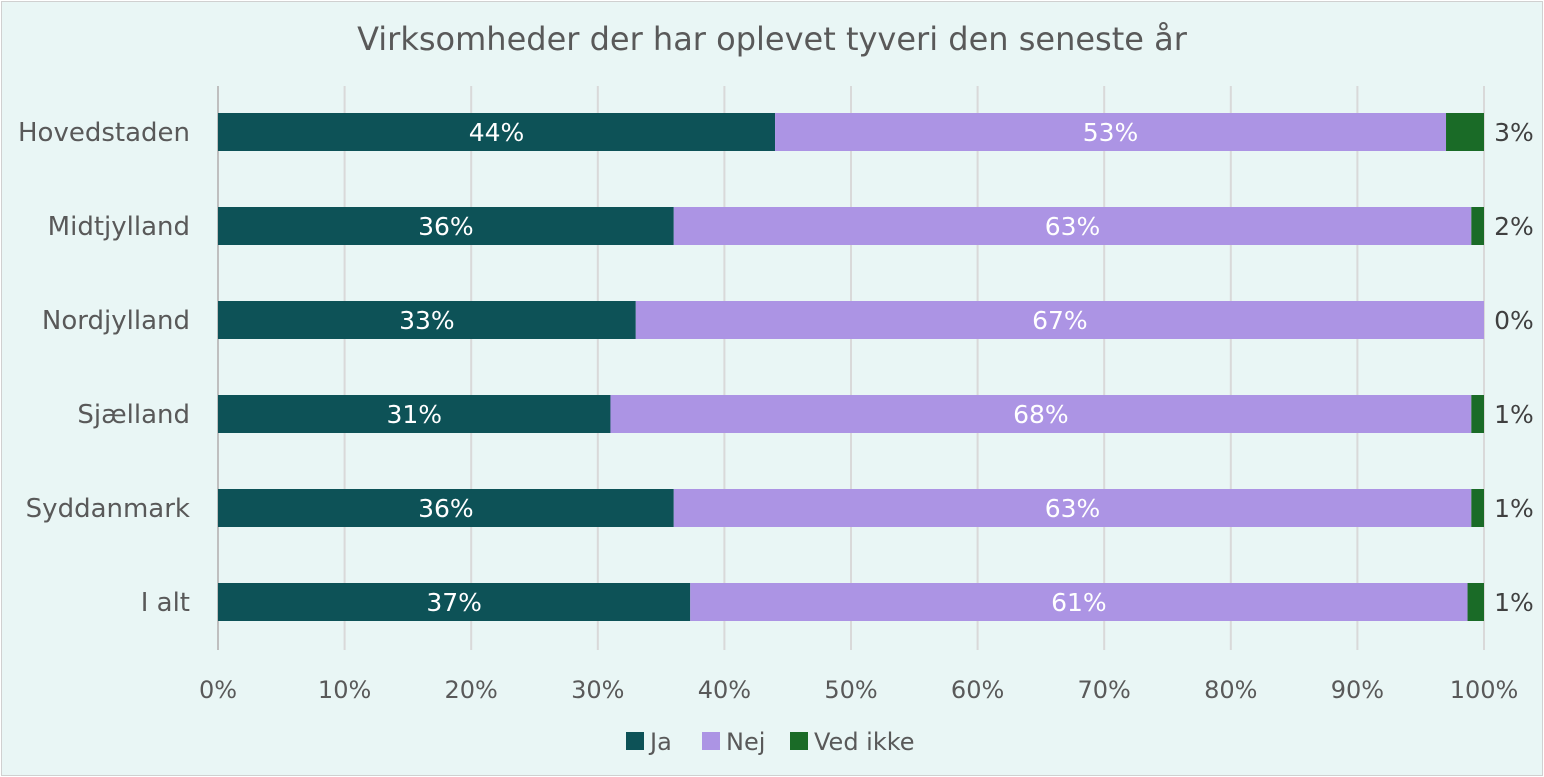  Describe the element at coordinates (864, 742) in the screenshot. I see `legend-label: Ved ikke` at that location.